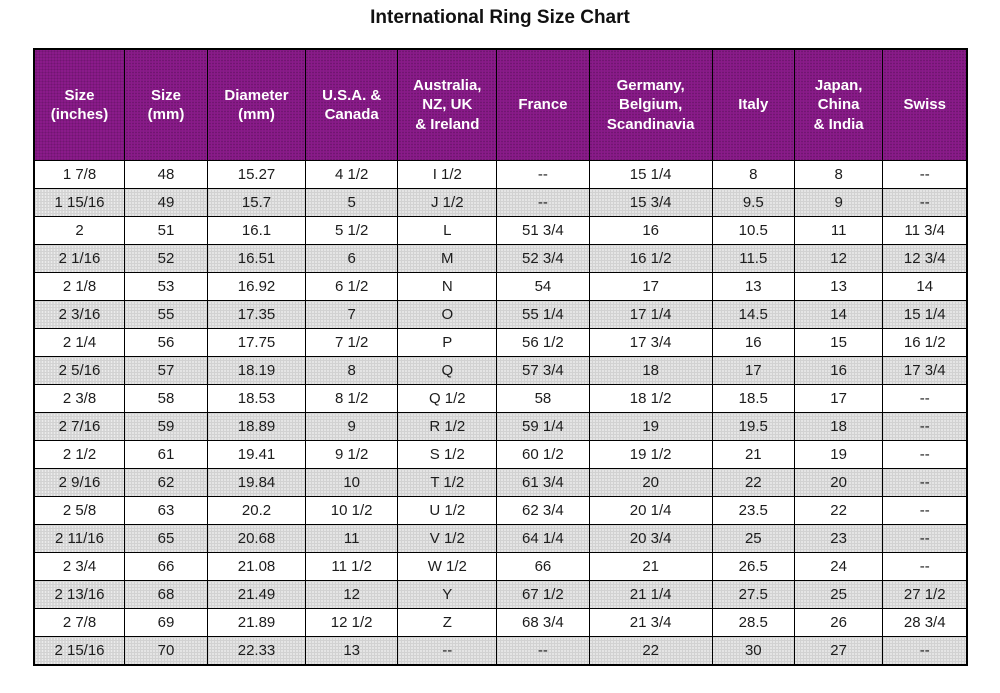 Image resolution: width=1000 pixels, height=693 pixels. Describe the element at coordinates (650, 510) in the screenshot. I see `table-cell: 20 1/4` at that location.